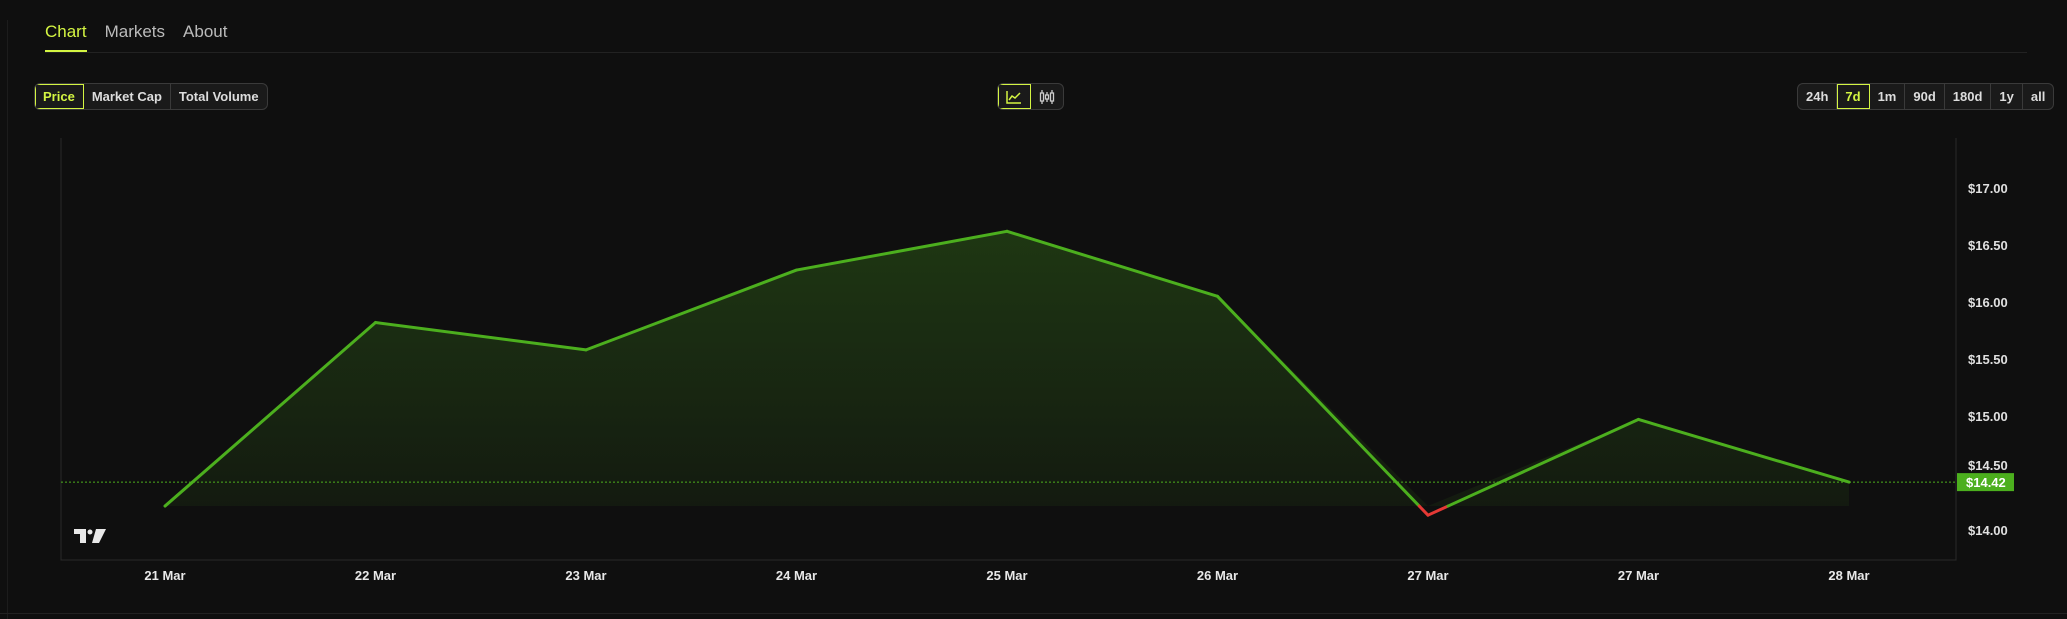  I want to click on total-volume-button: Total Volume, so click(218, 96).